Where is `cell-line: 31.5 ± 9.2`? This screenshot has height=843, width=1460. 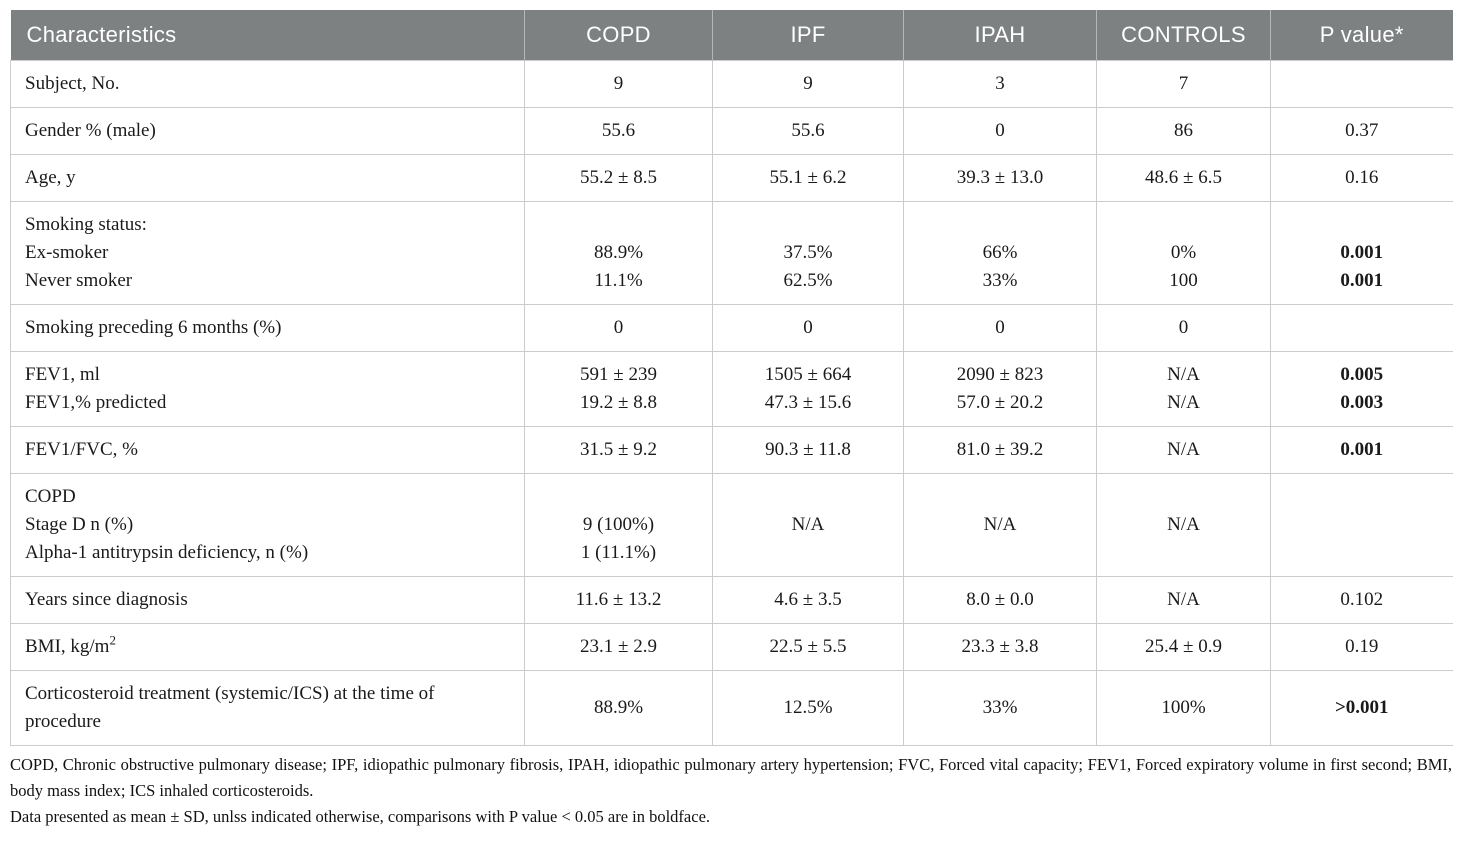
cell-line: 31.5 ± 9.2 is located at coordinates (618, 449).